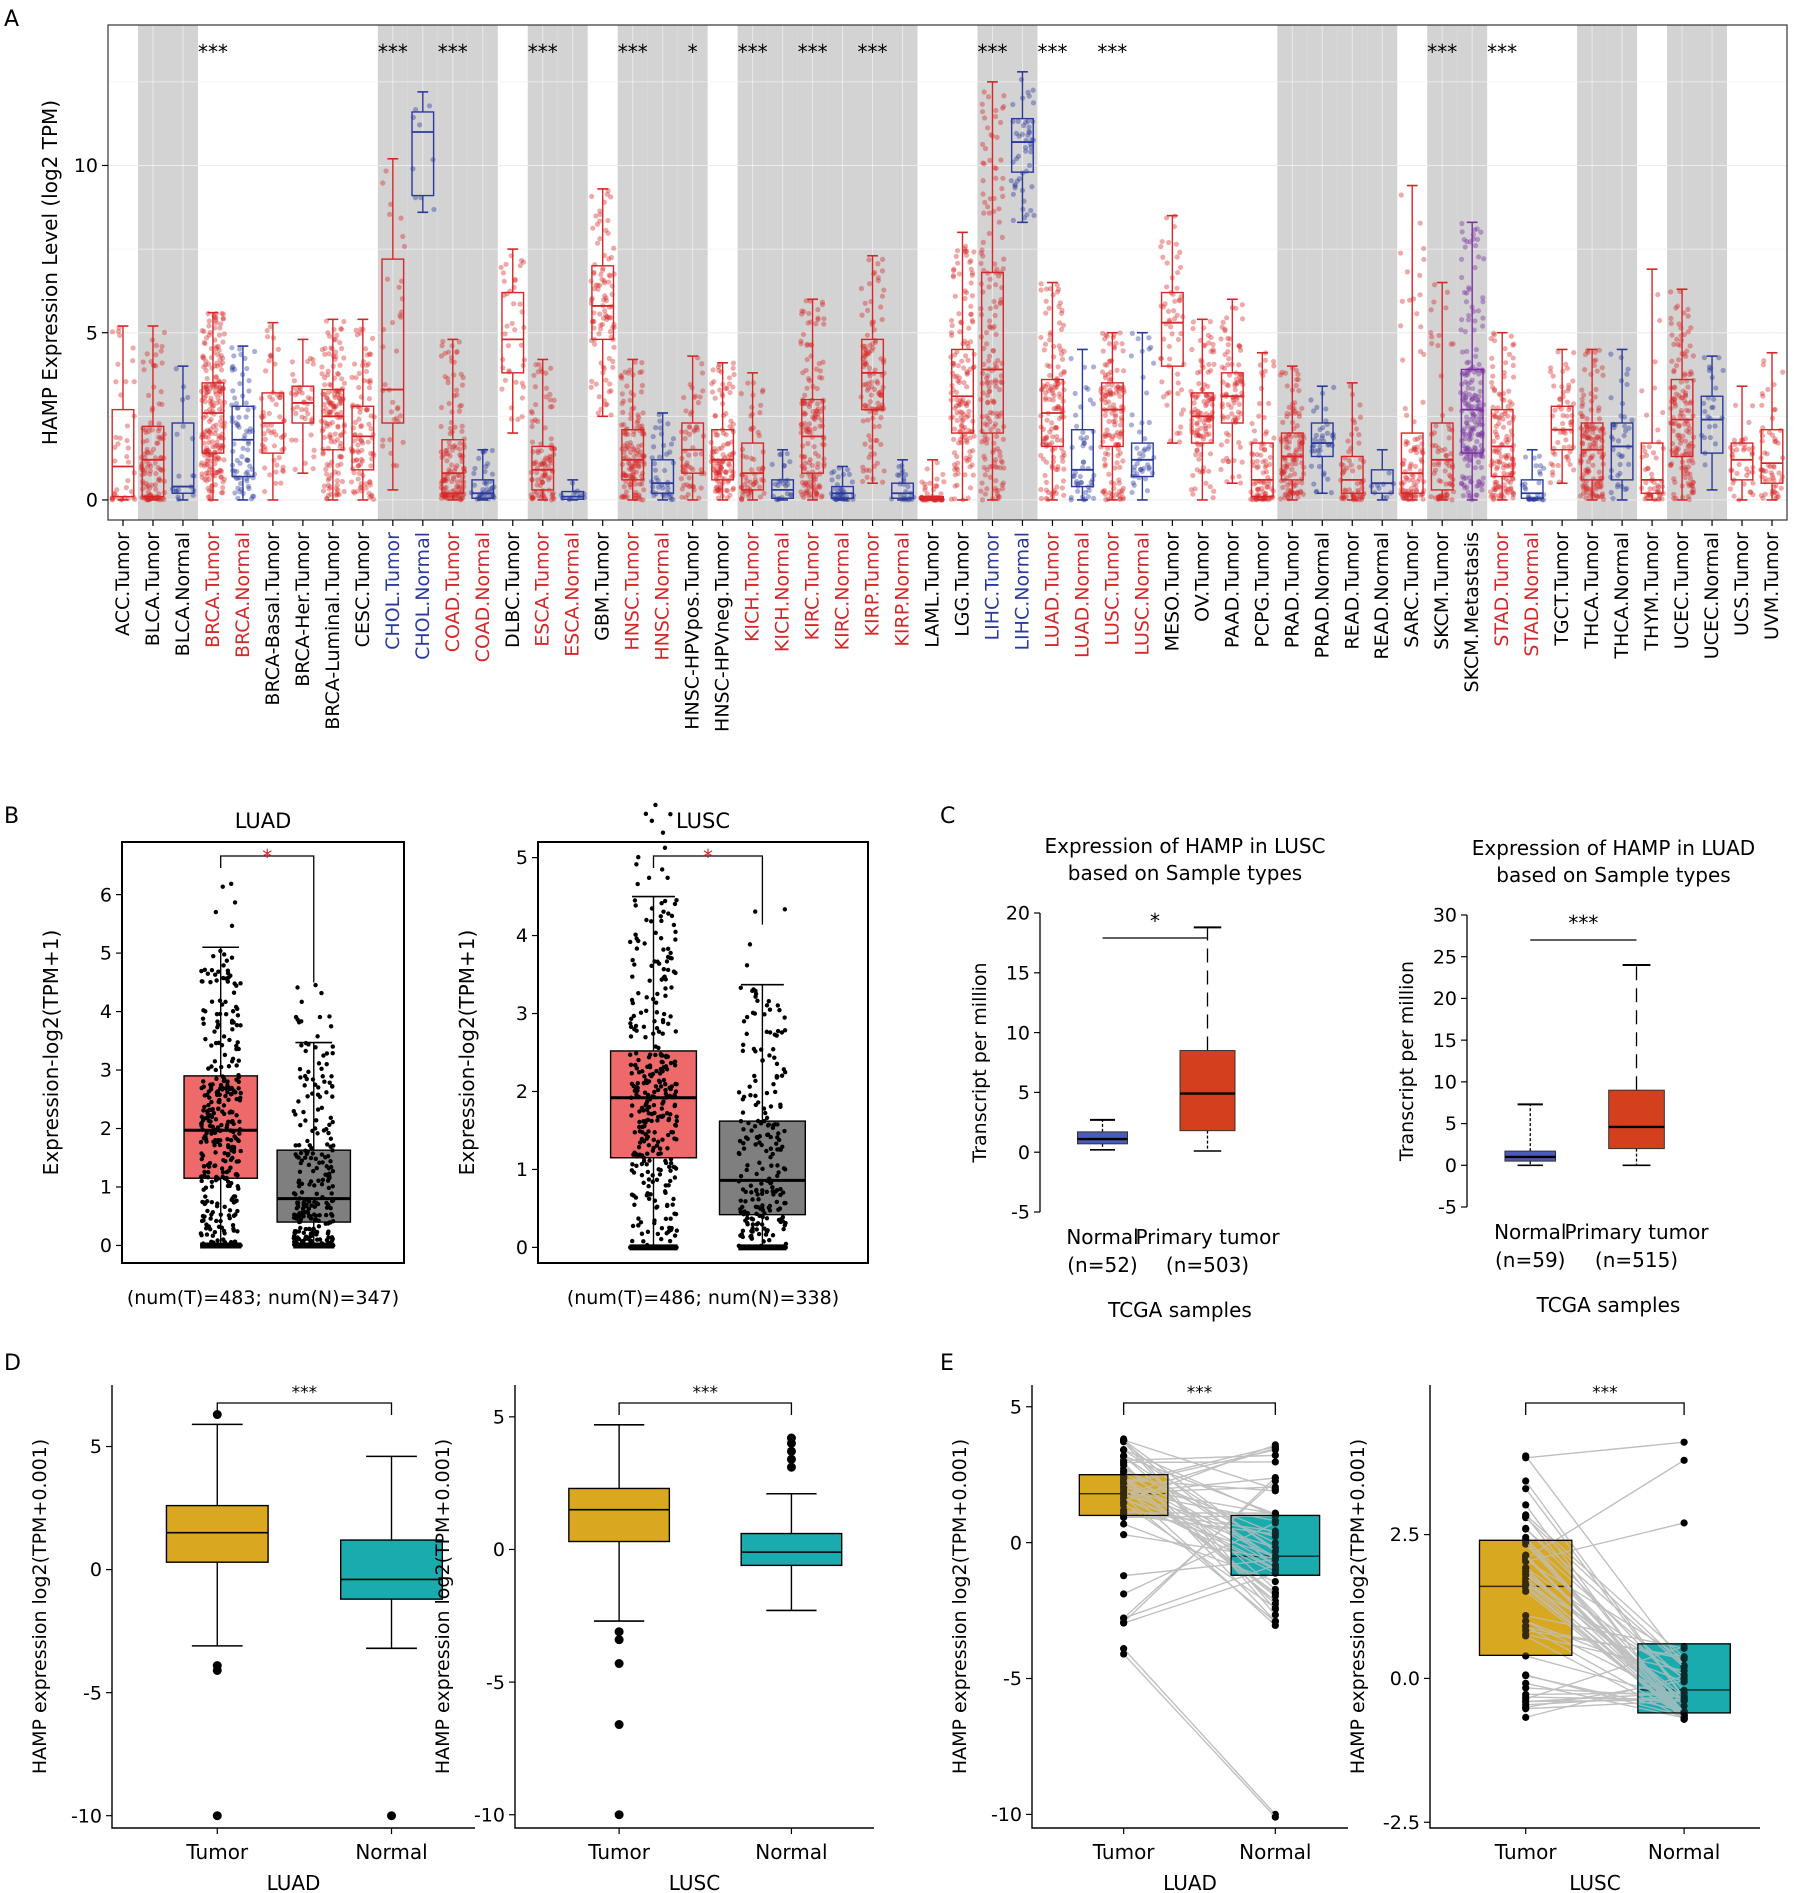  What do you see at coordinates (213, 52) in the screenshot?
I see `significance-marker: ***` at bounding box center [213, 52].